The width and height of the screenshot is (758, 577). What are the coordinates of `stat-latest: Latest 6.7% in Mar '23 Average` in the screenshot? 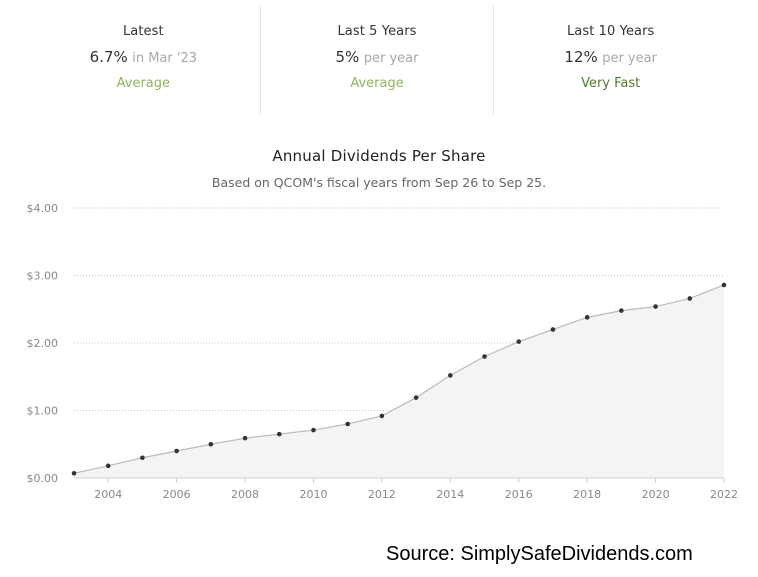 It's located at (143, 60).